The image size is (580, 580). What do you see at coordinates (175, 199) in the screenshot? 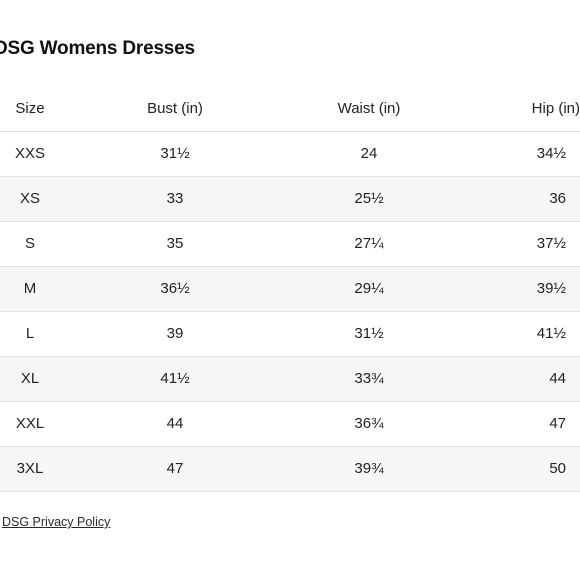
I see `bust-cell: 33` at bounding box center [175, 199].